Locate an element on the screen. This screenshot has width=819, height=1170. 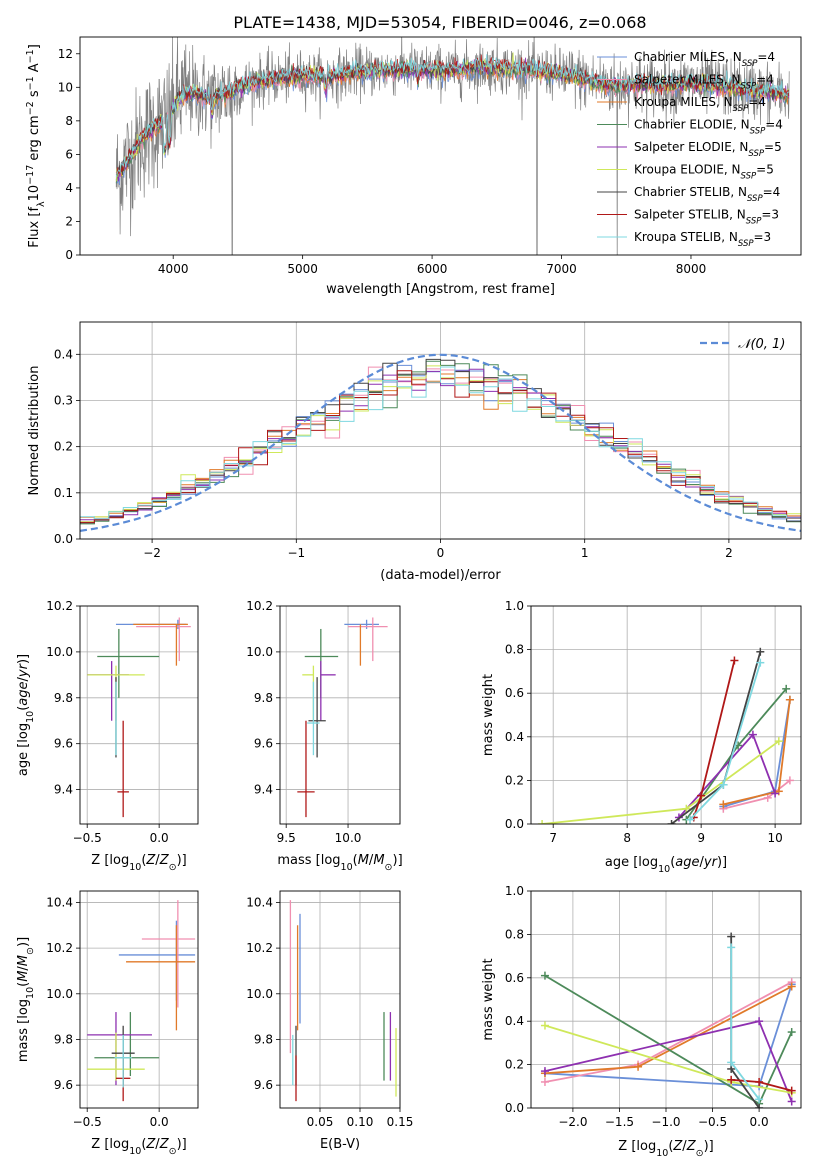
histogram-step is located at coordinates (440, 441).